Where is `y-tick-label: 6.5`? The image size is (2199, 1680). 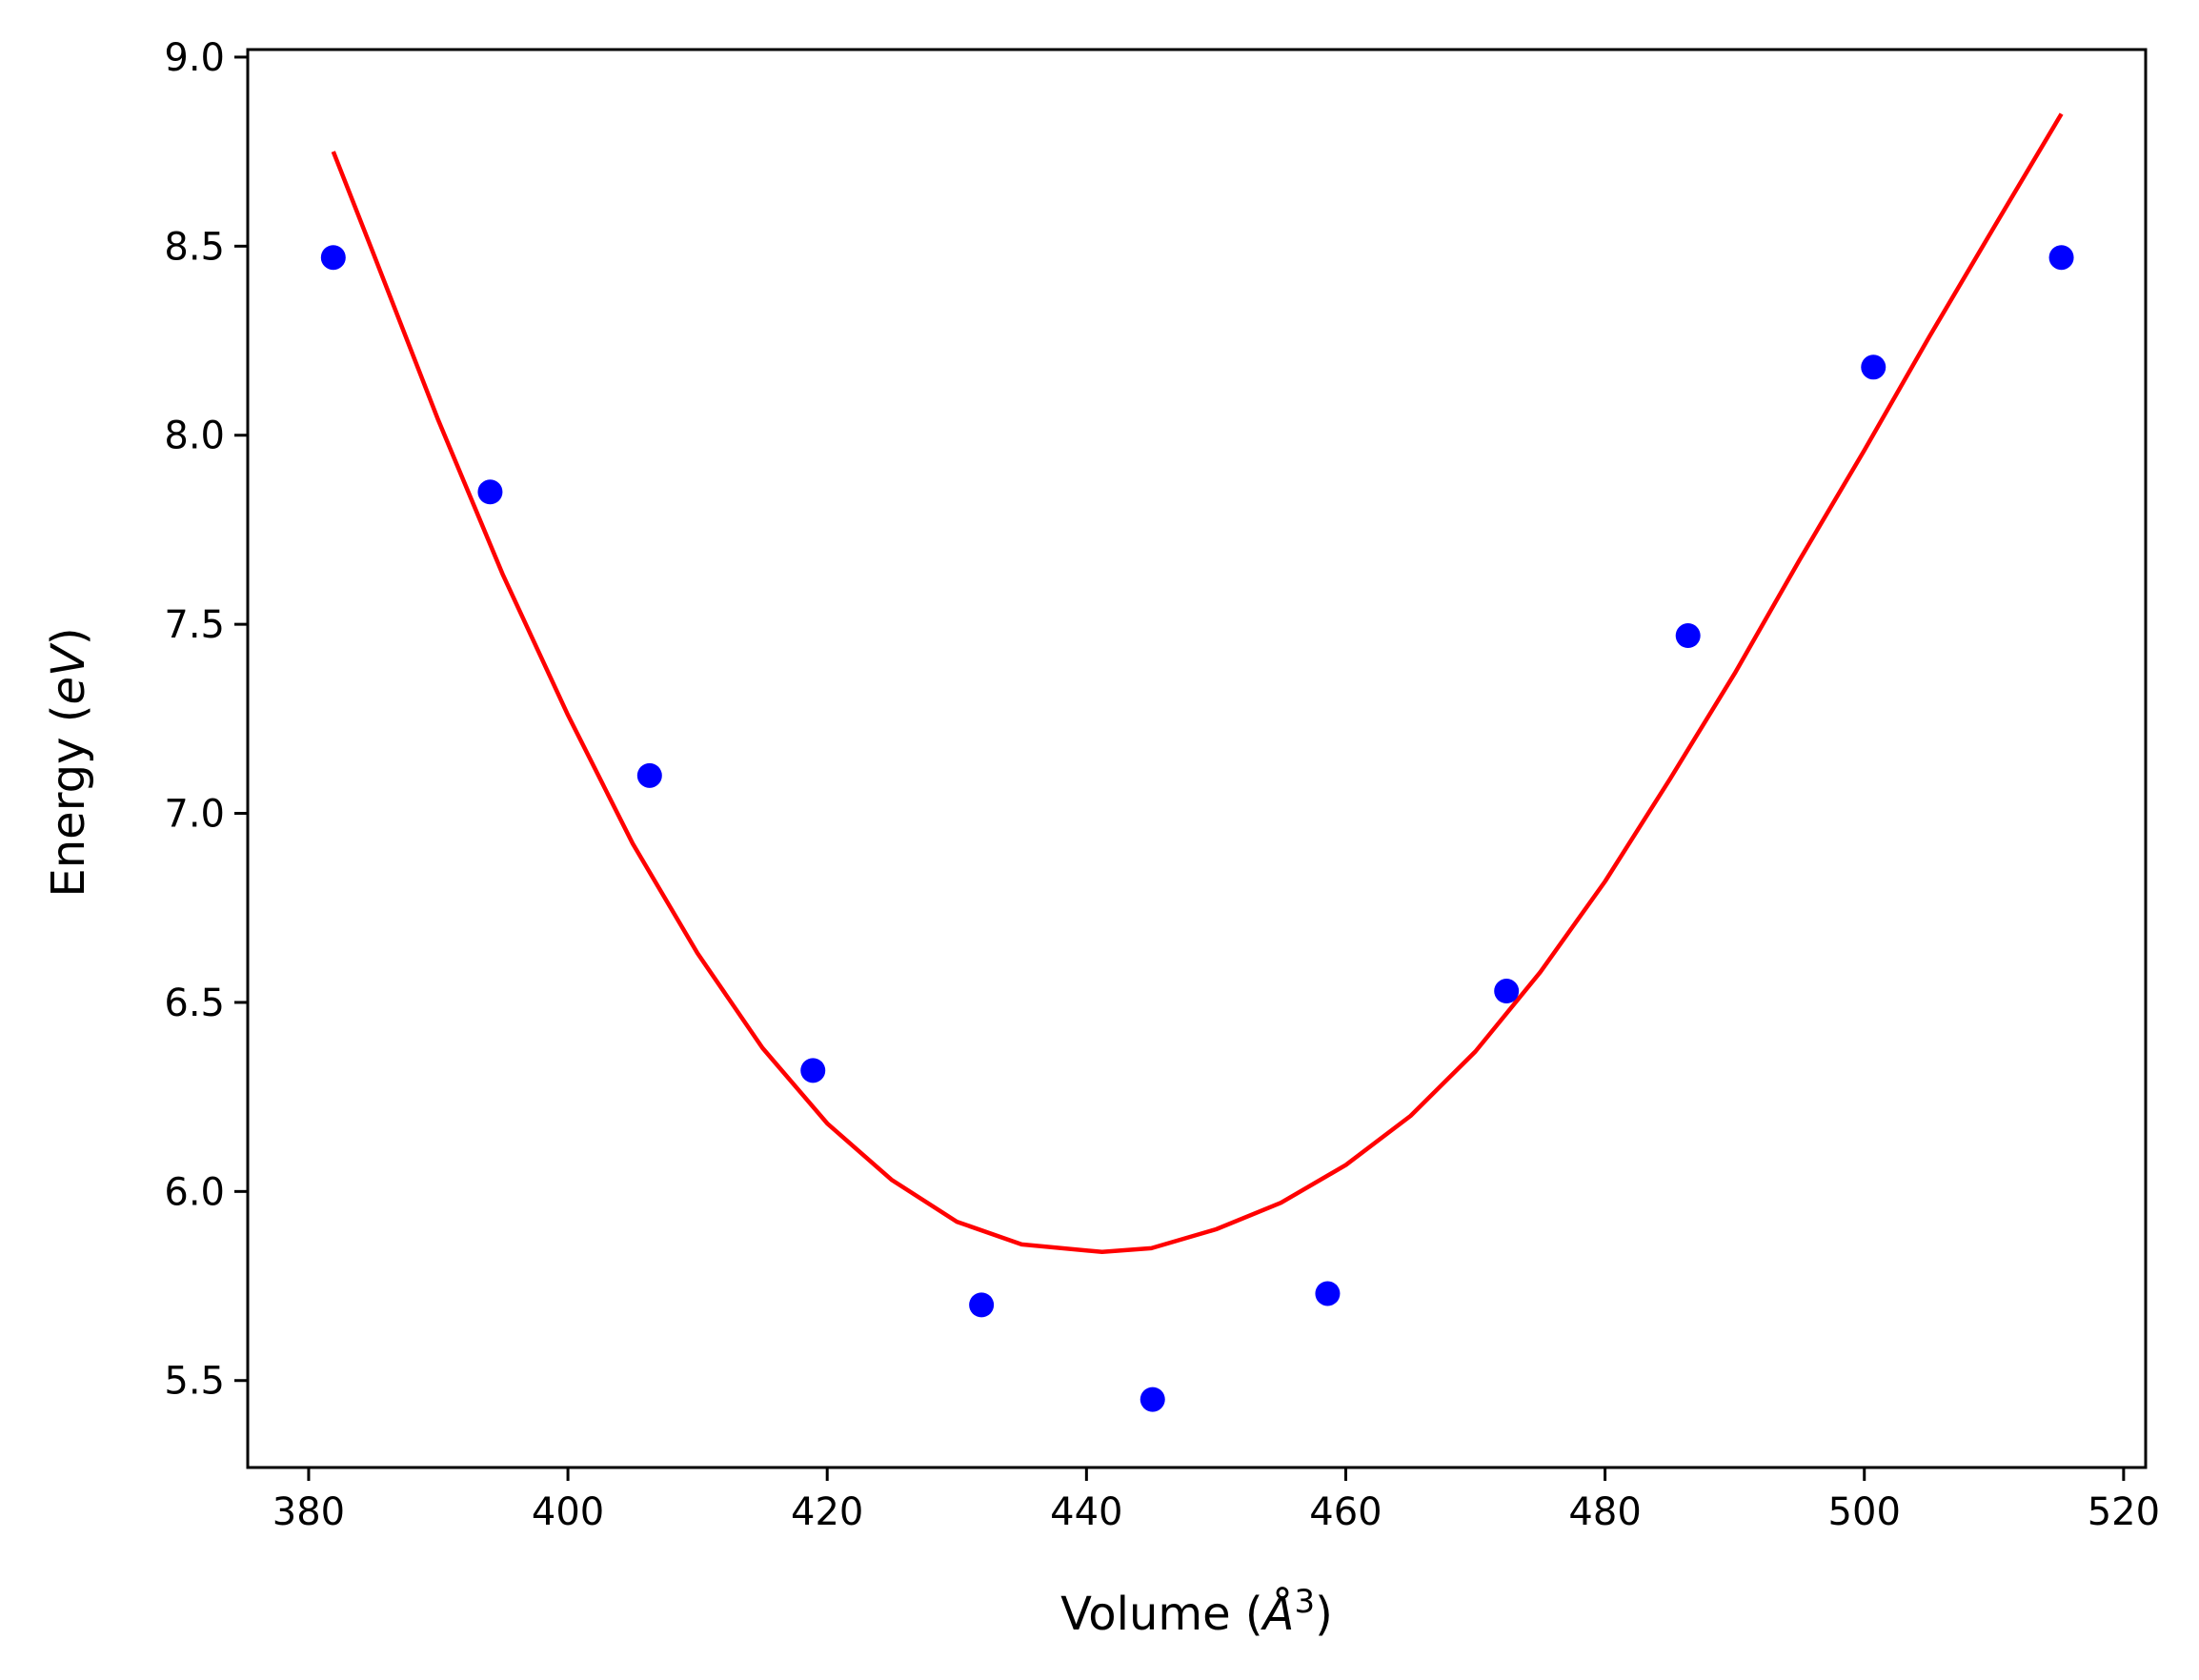
y-tick-label: 6.5 is located at coordinates (195, 1003).